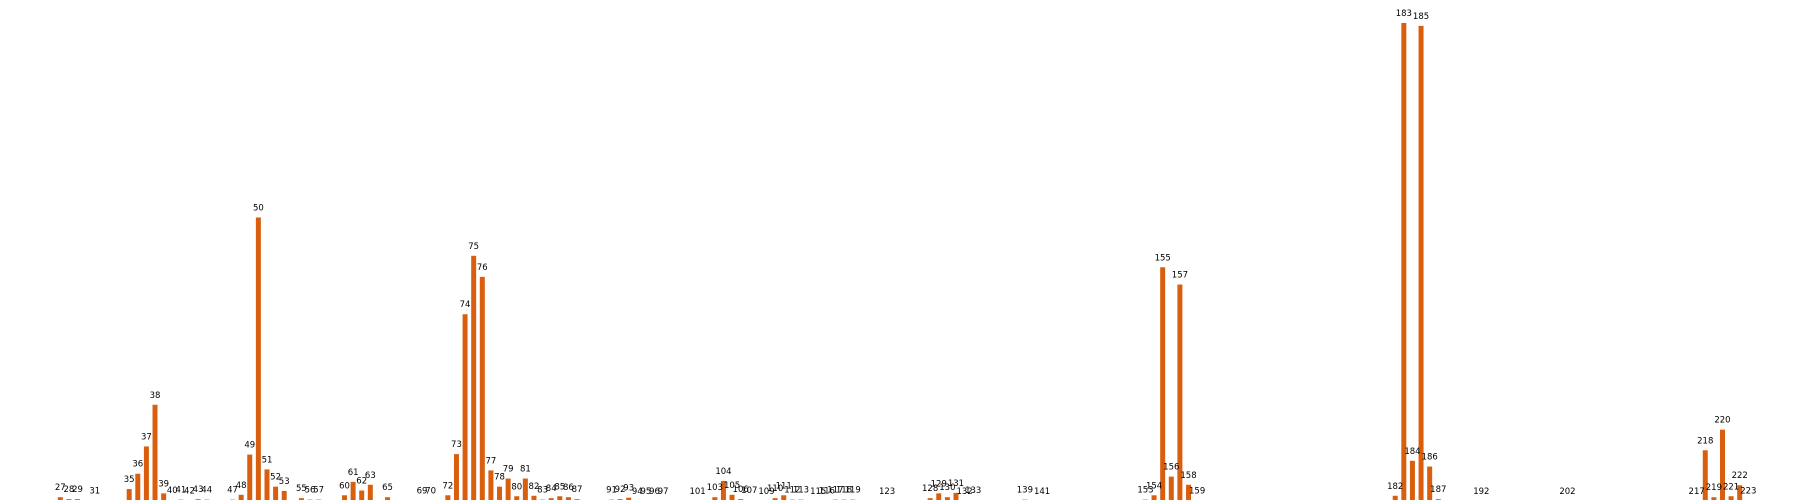  I want to click on bar-label-117: 117, so click(835, 491).